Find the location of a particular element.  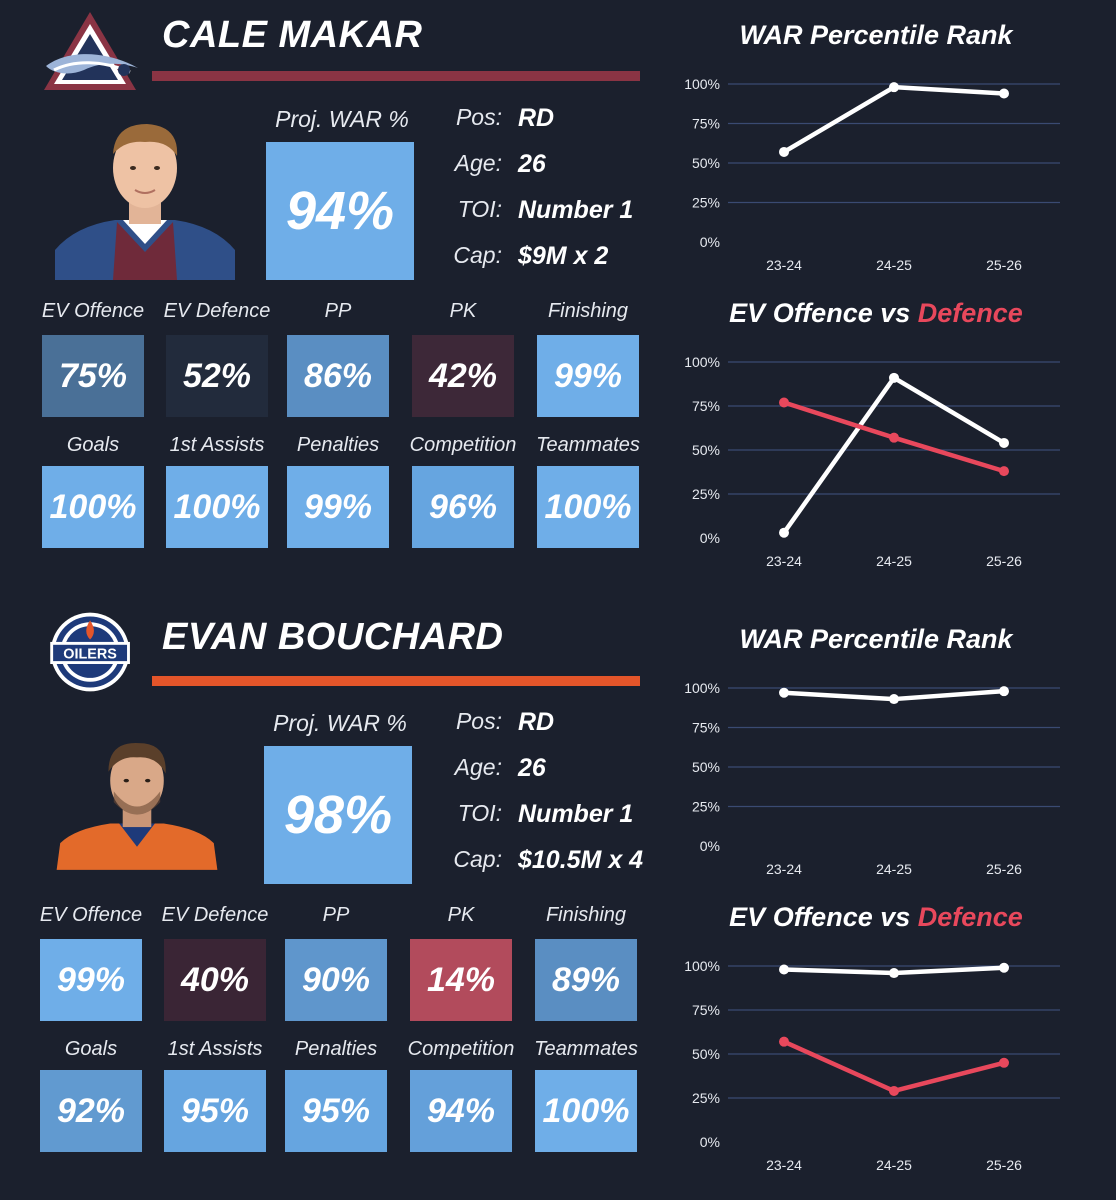

metric-box-ev-offence: 75% is located at coordinates (93, 376).